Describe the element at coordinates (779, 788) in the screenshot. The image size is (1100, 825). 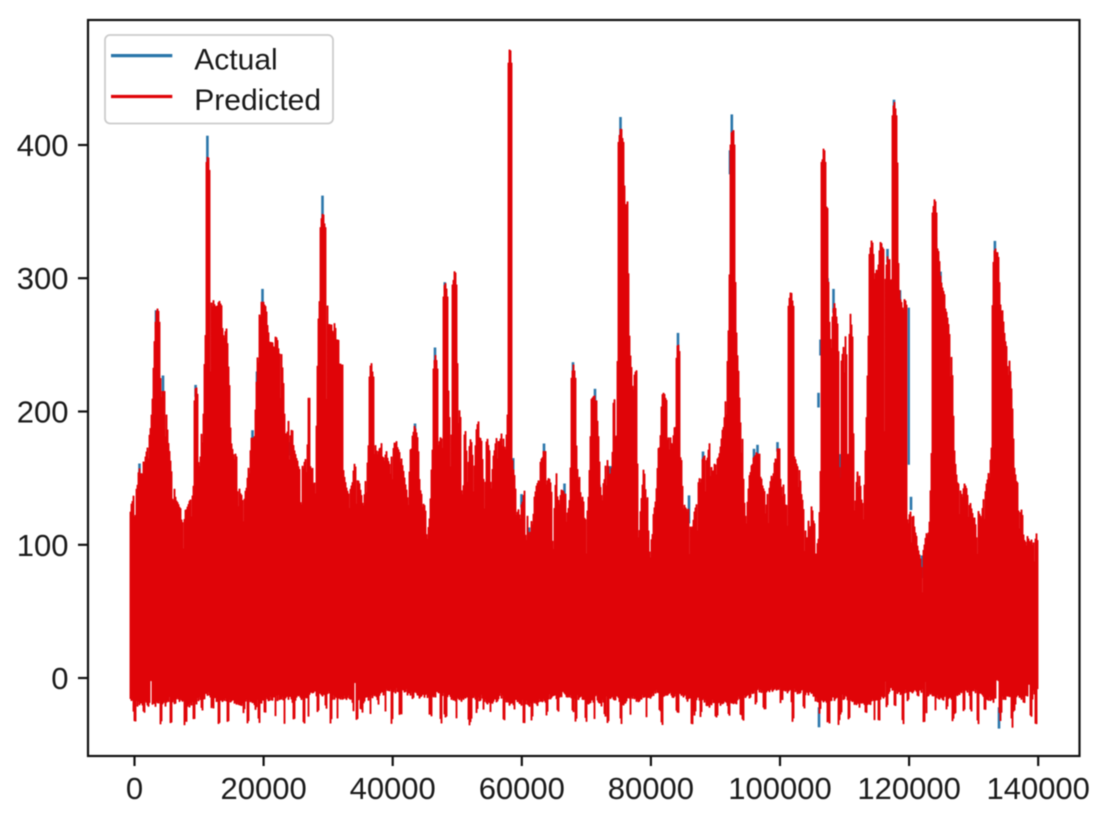
I see `svg-text: 100000` at that location.